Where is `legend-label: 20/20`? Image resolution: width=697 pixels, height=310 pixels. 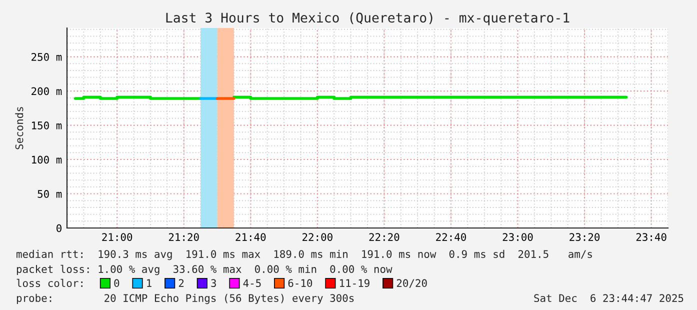 legend-label: 20/20 is located at coordinates (411, 283).